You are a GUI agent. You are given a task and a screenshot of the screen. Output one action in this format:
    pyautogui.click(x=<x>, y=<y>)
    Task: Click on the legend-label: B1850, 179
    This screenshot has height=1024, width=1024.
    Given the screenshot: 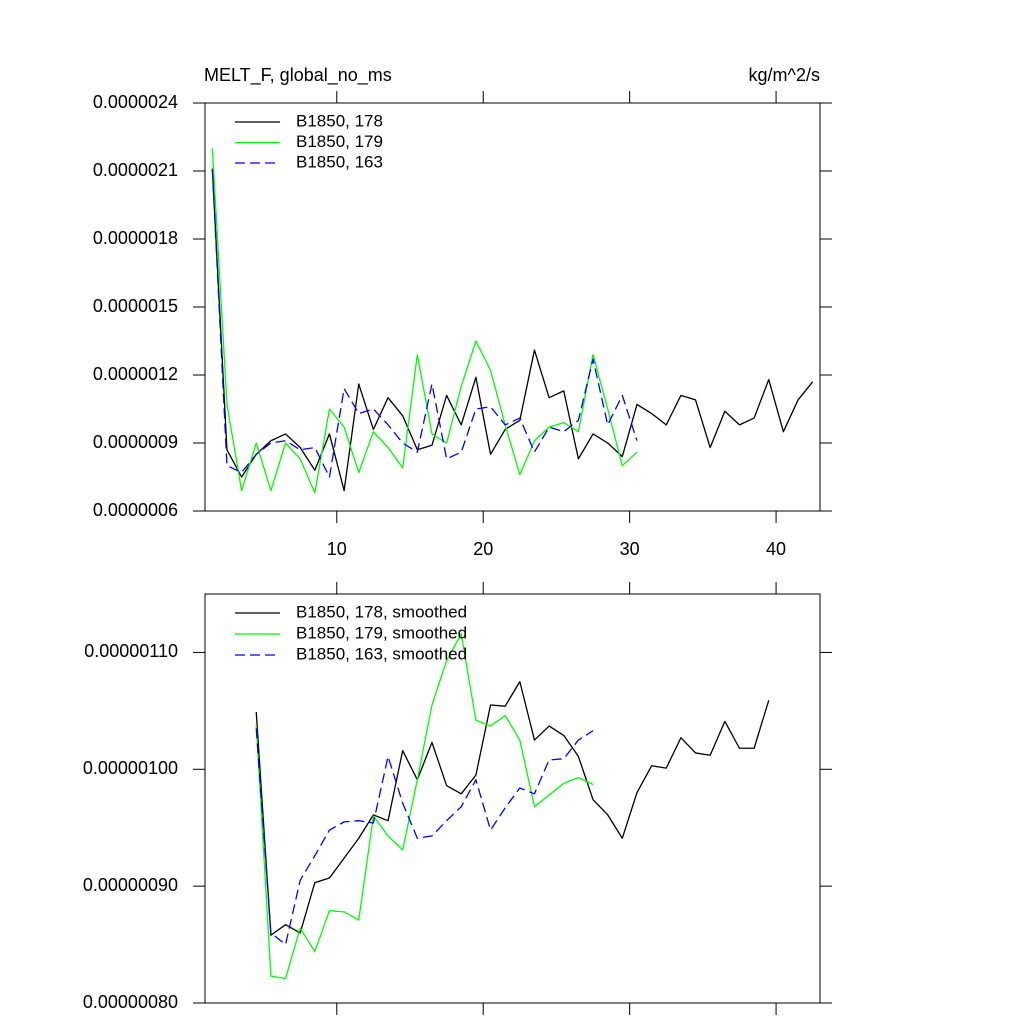 What is the action you would take?
    pyautogui.click(x=339, y=141)
    